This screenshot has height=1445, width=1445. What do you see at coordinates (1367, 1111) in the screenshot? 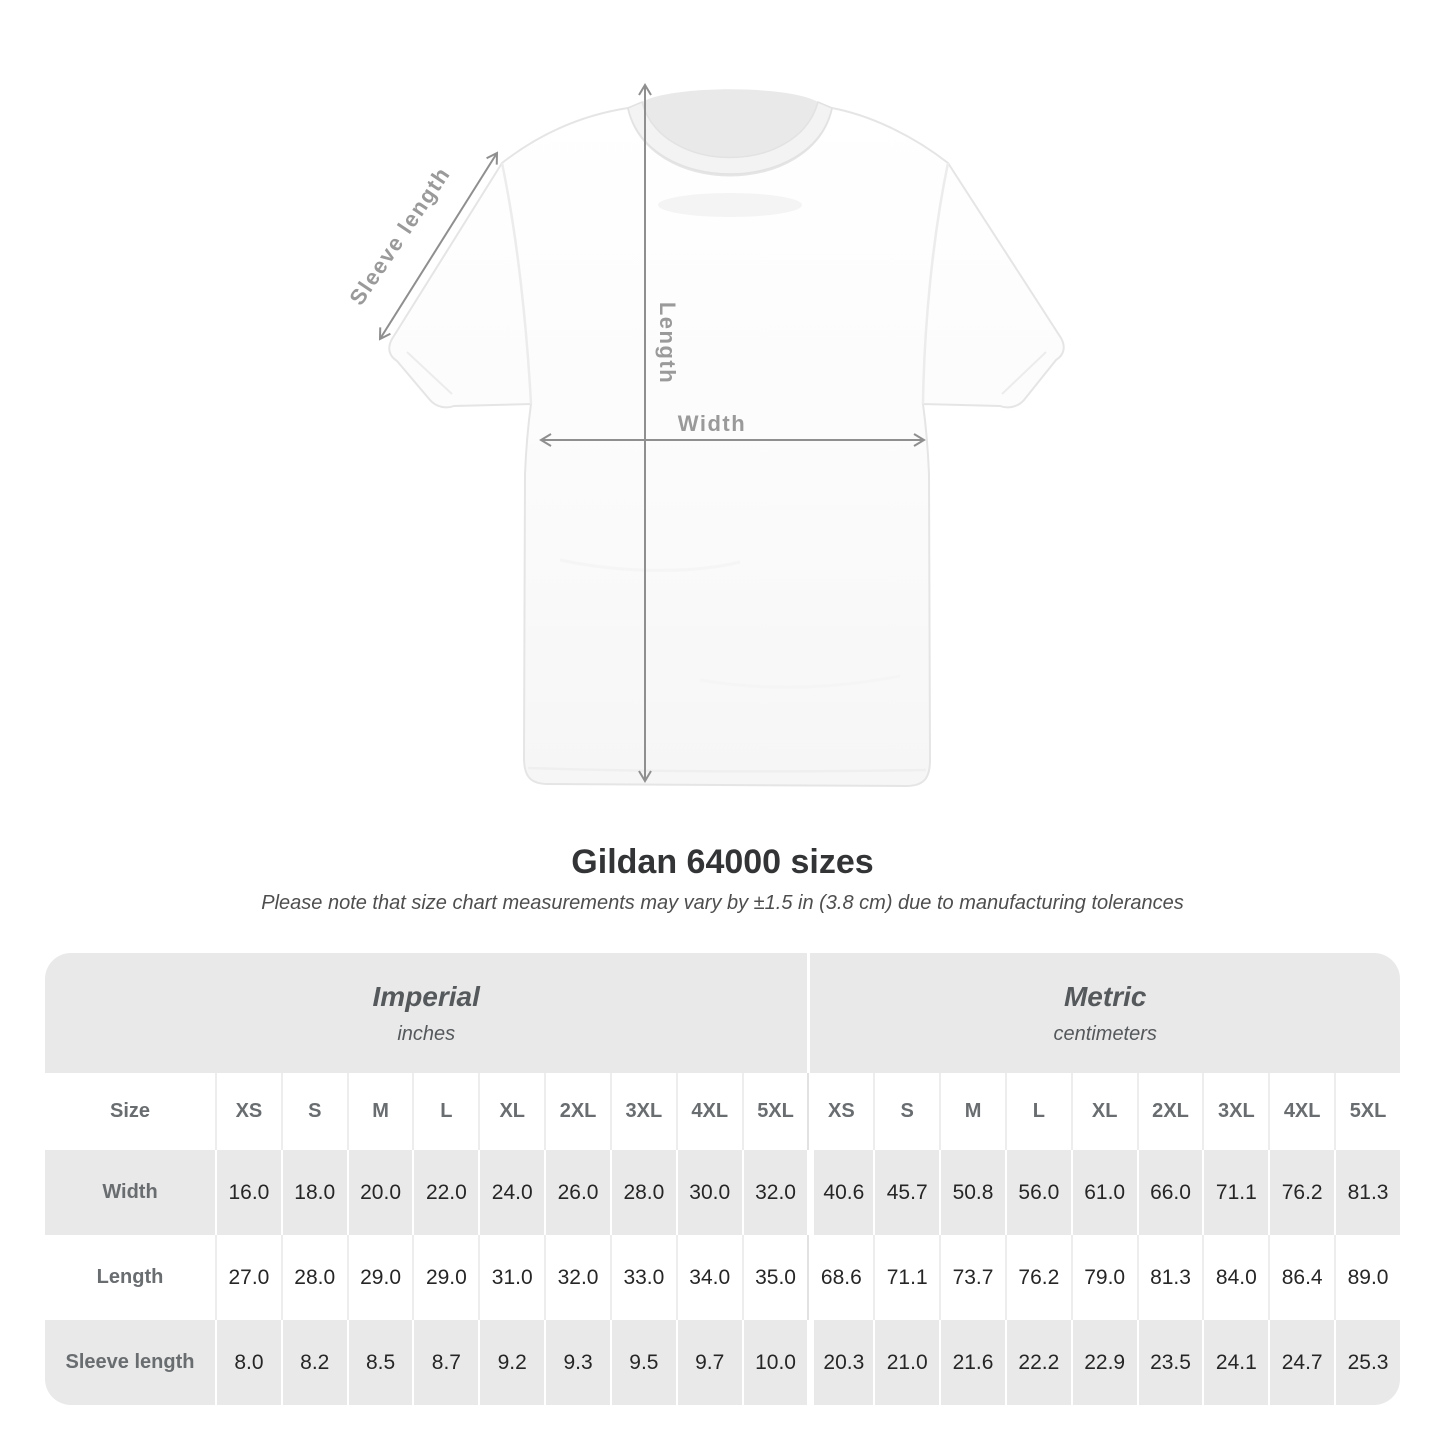
I see `size-header-metric-5xl: 5XL` at bounding box center [1367, 1111].